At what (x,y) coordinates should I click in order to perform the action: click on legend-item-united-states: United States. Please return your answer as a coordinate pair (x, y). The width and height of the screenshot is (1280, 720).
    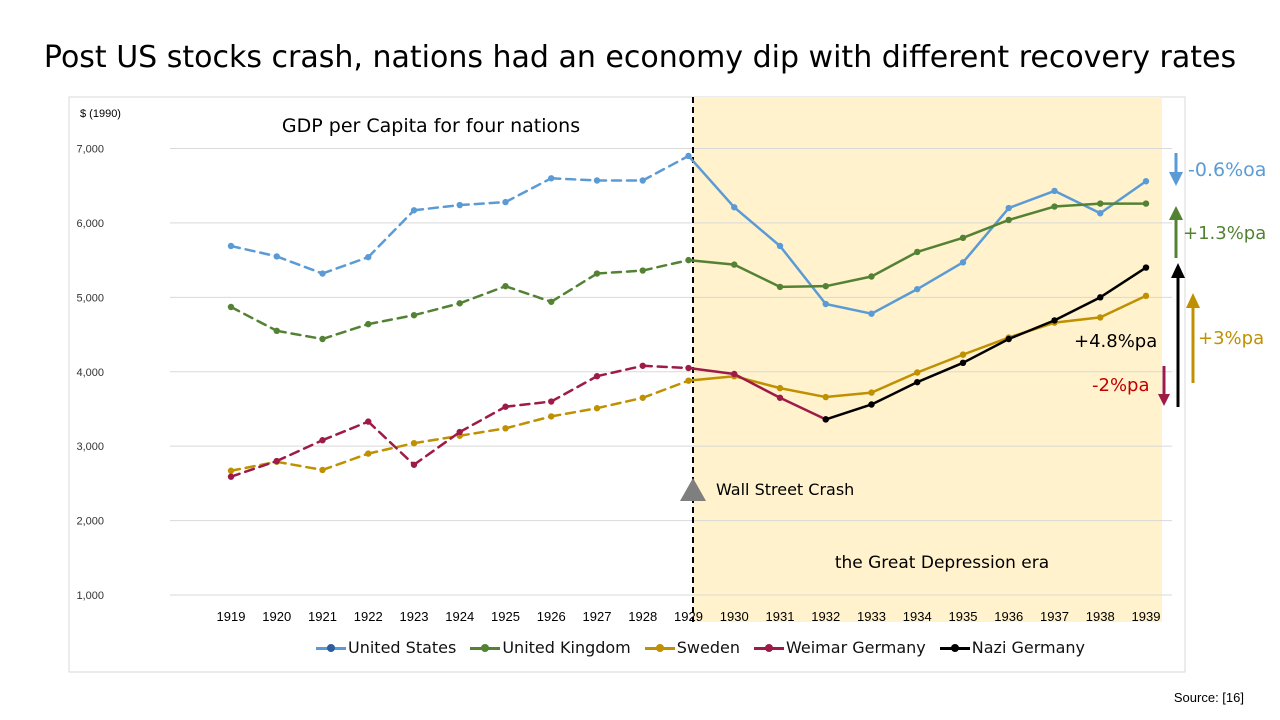
    Looking at the image, I should click on (386, 647).